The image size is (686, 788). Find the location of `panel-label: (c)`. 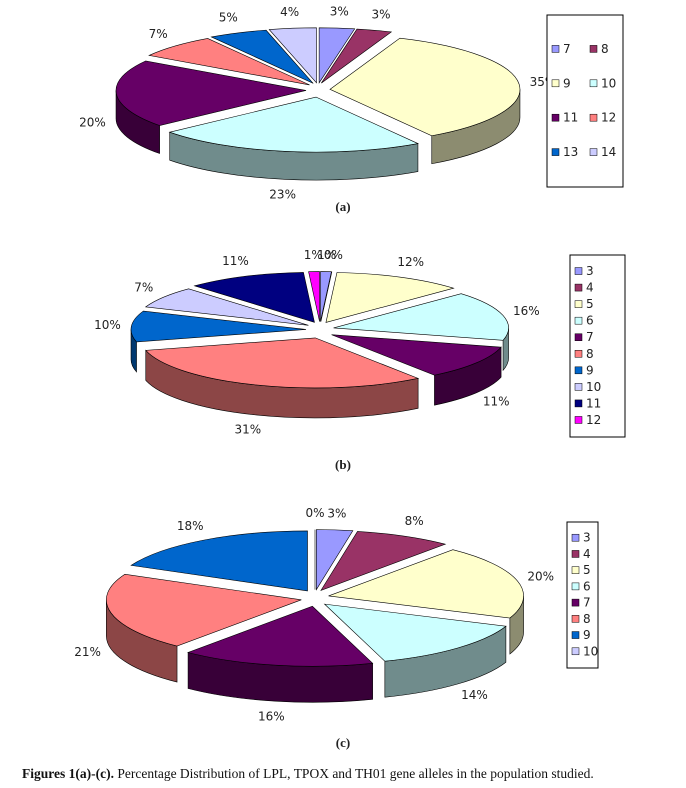

panel-label: (c) is located at coordinates (343, 742).